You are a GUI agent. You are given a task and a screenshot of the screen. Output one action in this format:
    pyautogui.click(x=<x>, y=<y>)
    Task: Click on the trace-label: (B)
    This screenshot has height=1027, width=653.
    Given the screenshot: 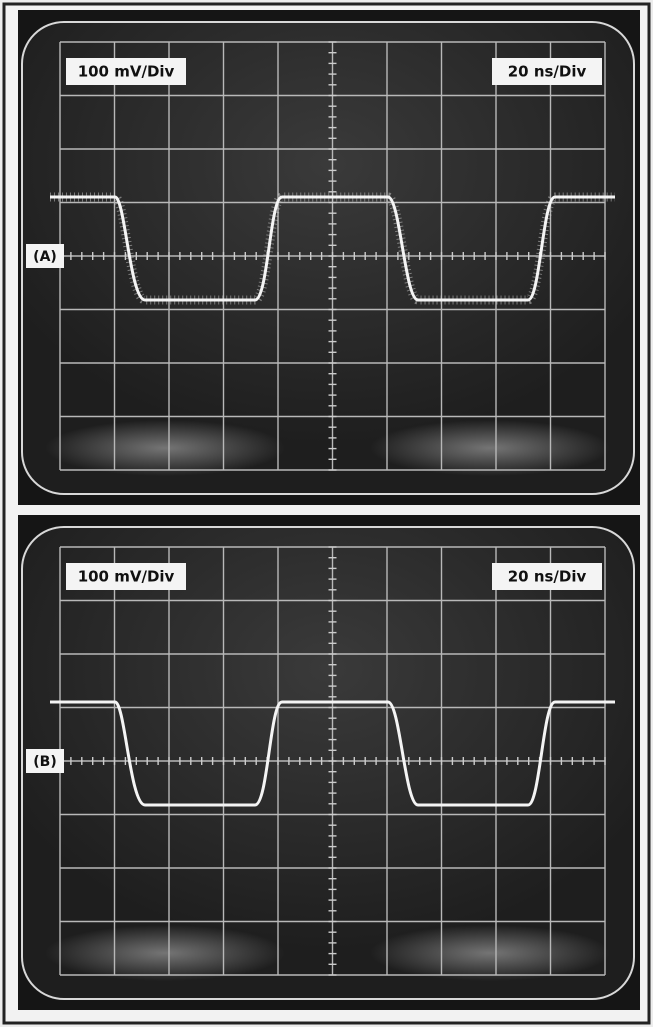 What is the action you would take?
    pyautogui.click(x=44, y=762)
    